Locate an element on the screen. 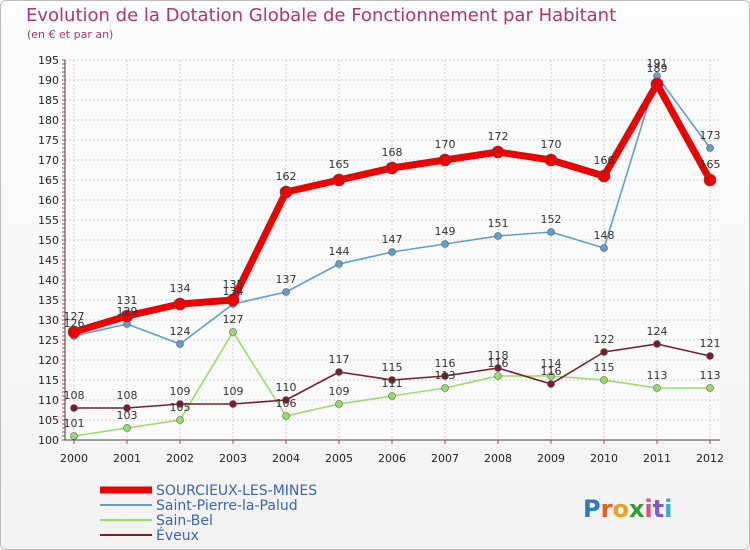 The height and width of the screenshot is (550, 750). data-label-saint-pierre-la-palud: 191 is located at coordinates (657, 63).